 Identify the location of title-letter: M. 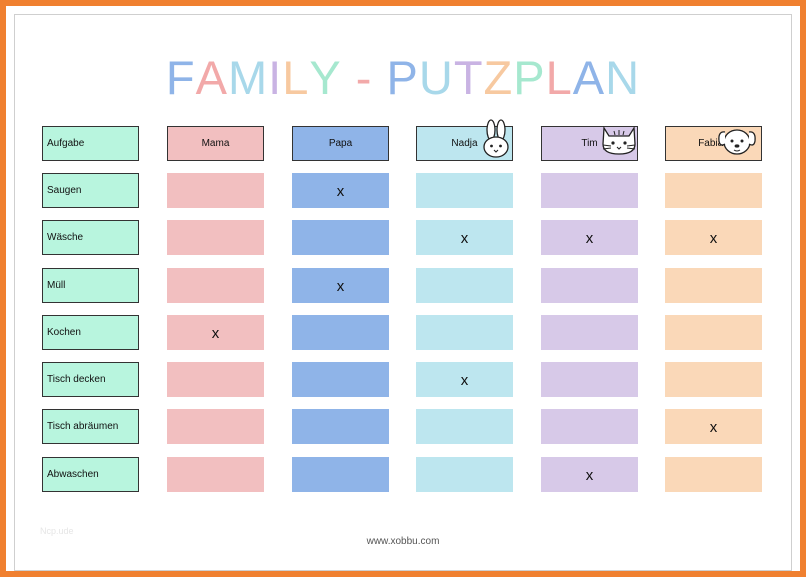
(248, 77).